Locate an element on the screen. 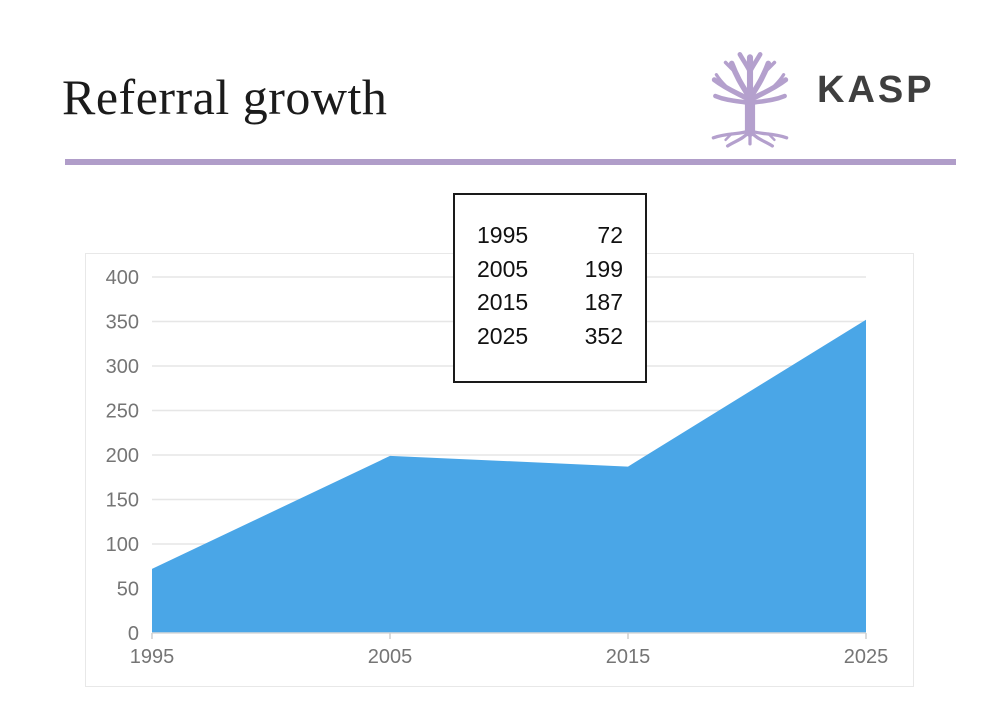 The width and height of the screenshot is (1000, 708). callout-value: 187 is located at coordinates (603, 302).